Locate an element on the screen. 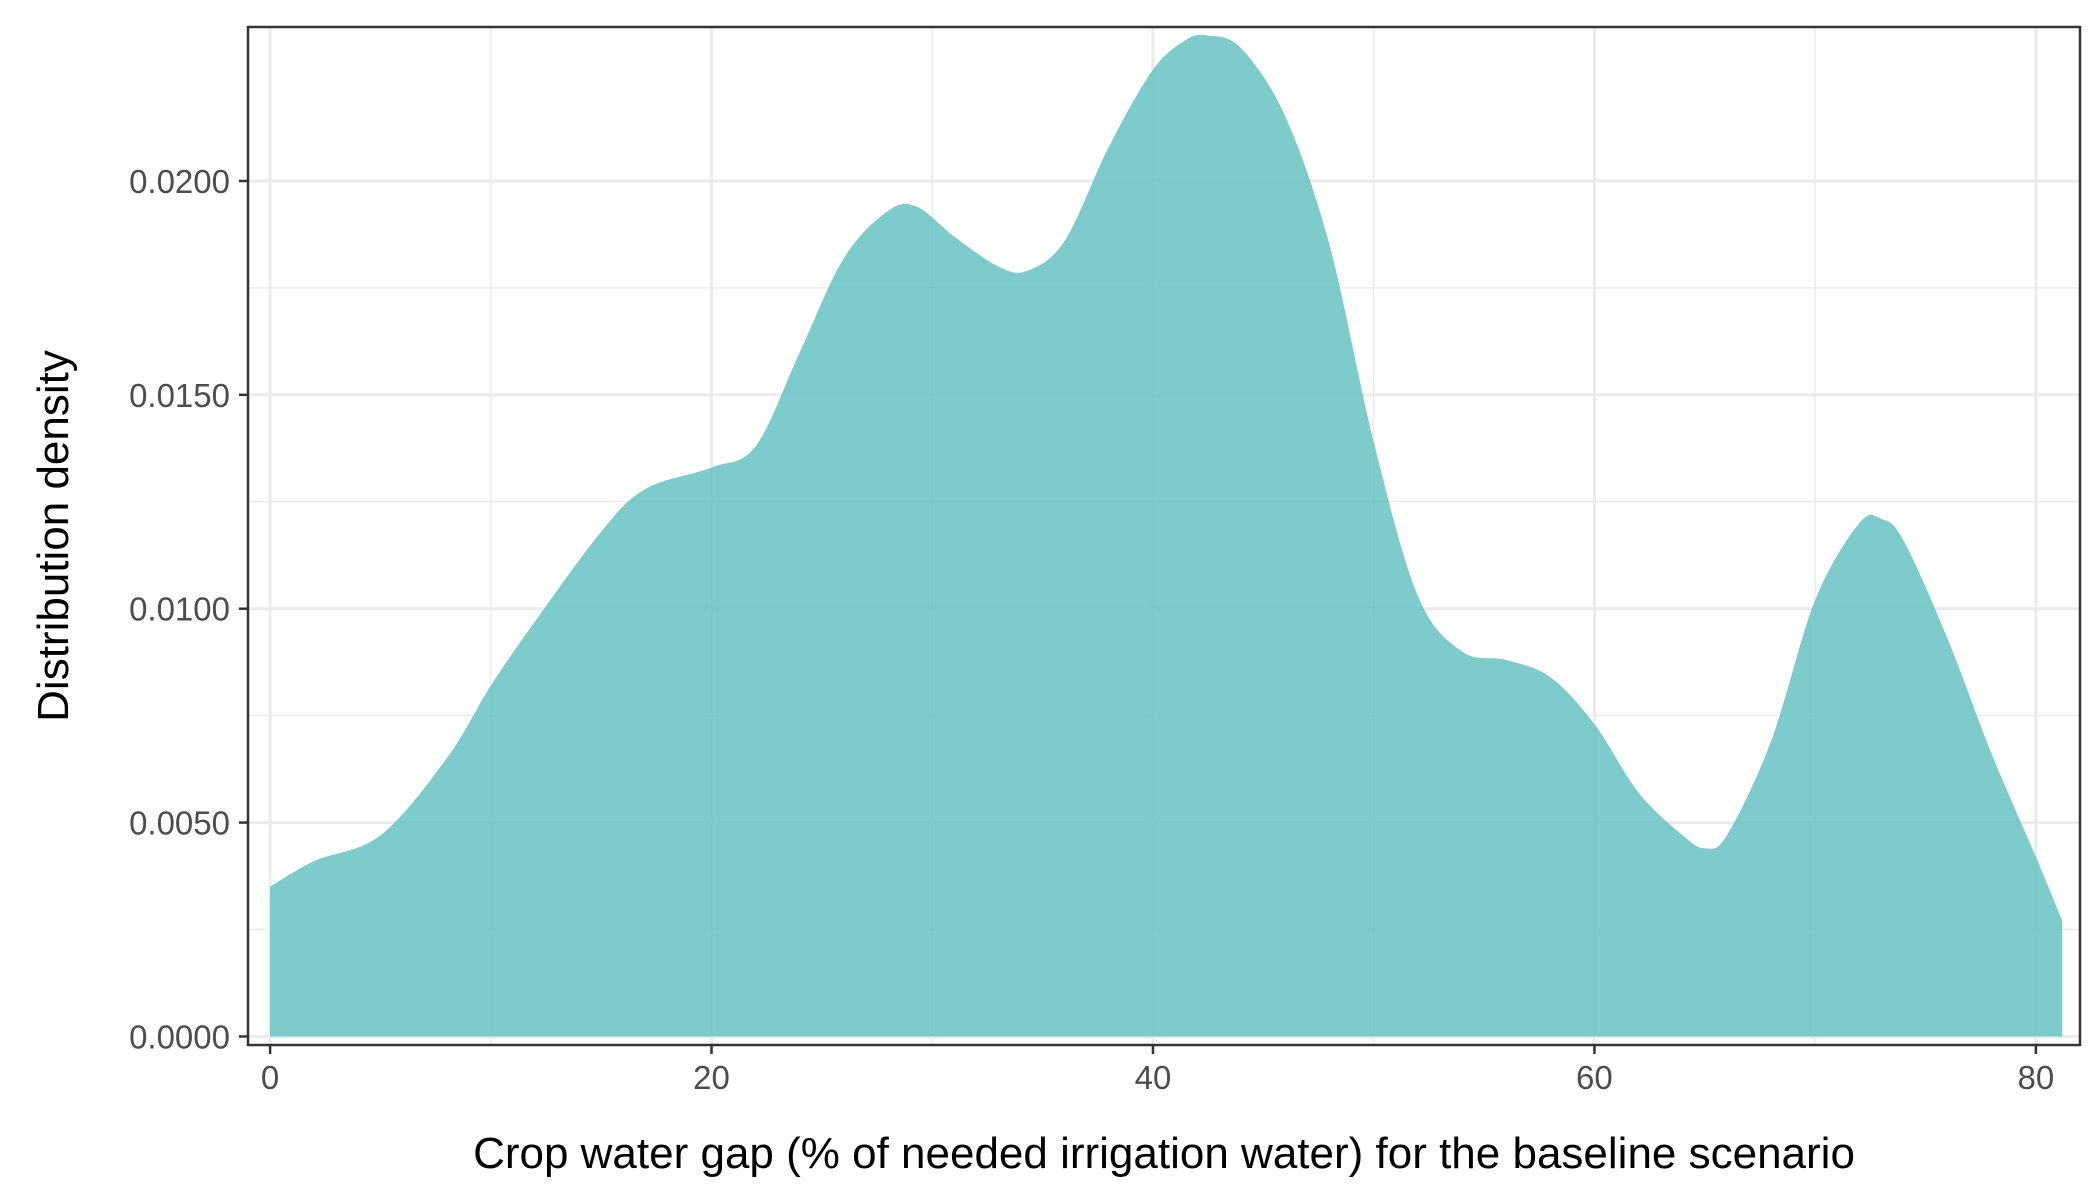 This screenshot has height=1200, width=2100. y-tick-label: 0.0200 is located at coordinates (179, 181).